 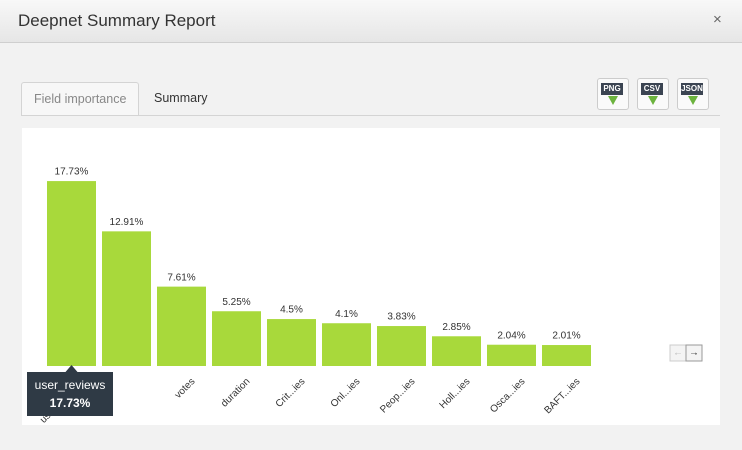 I want to click on value-label: 17.73%, so click(x=72, y=172).